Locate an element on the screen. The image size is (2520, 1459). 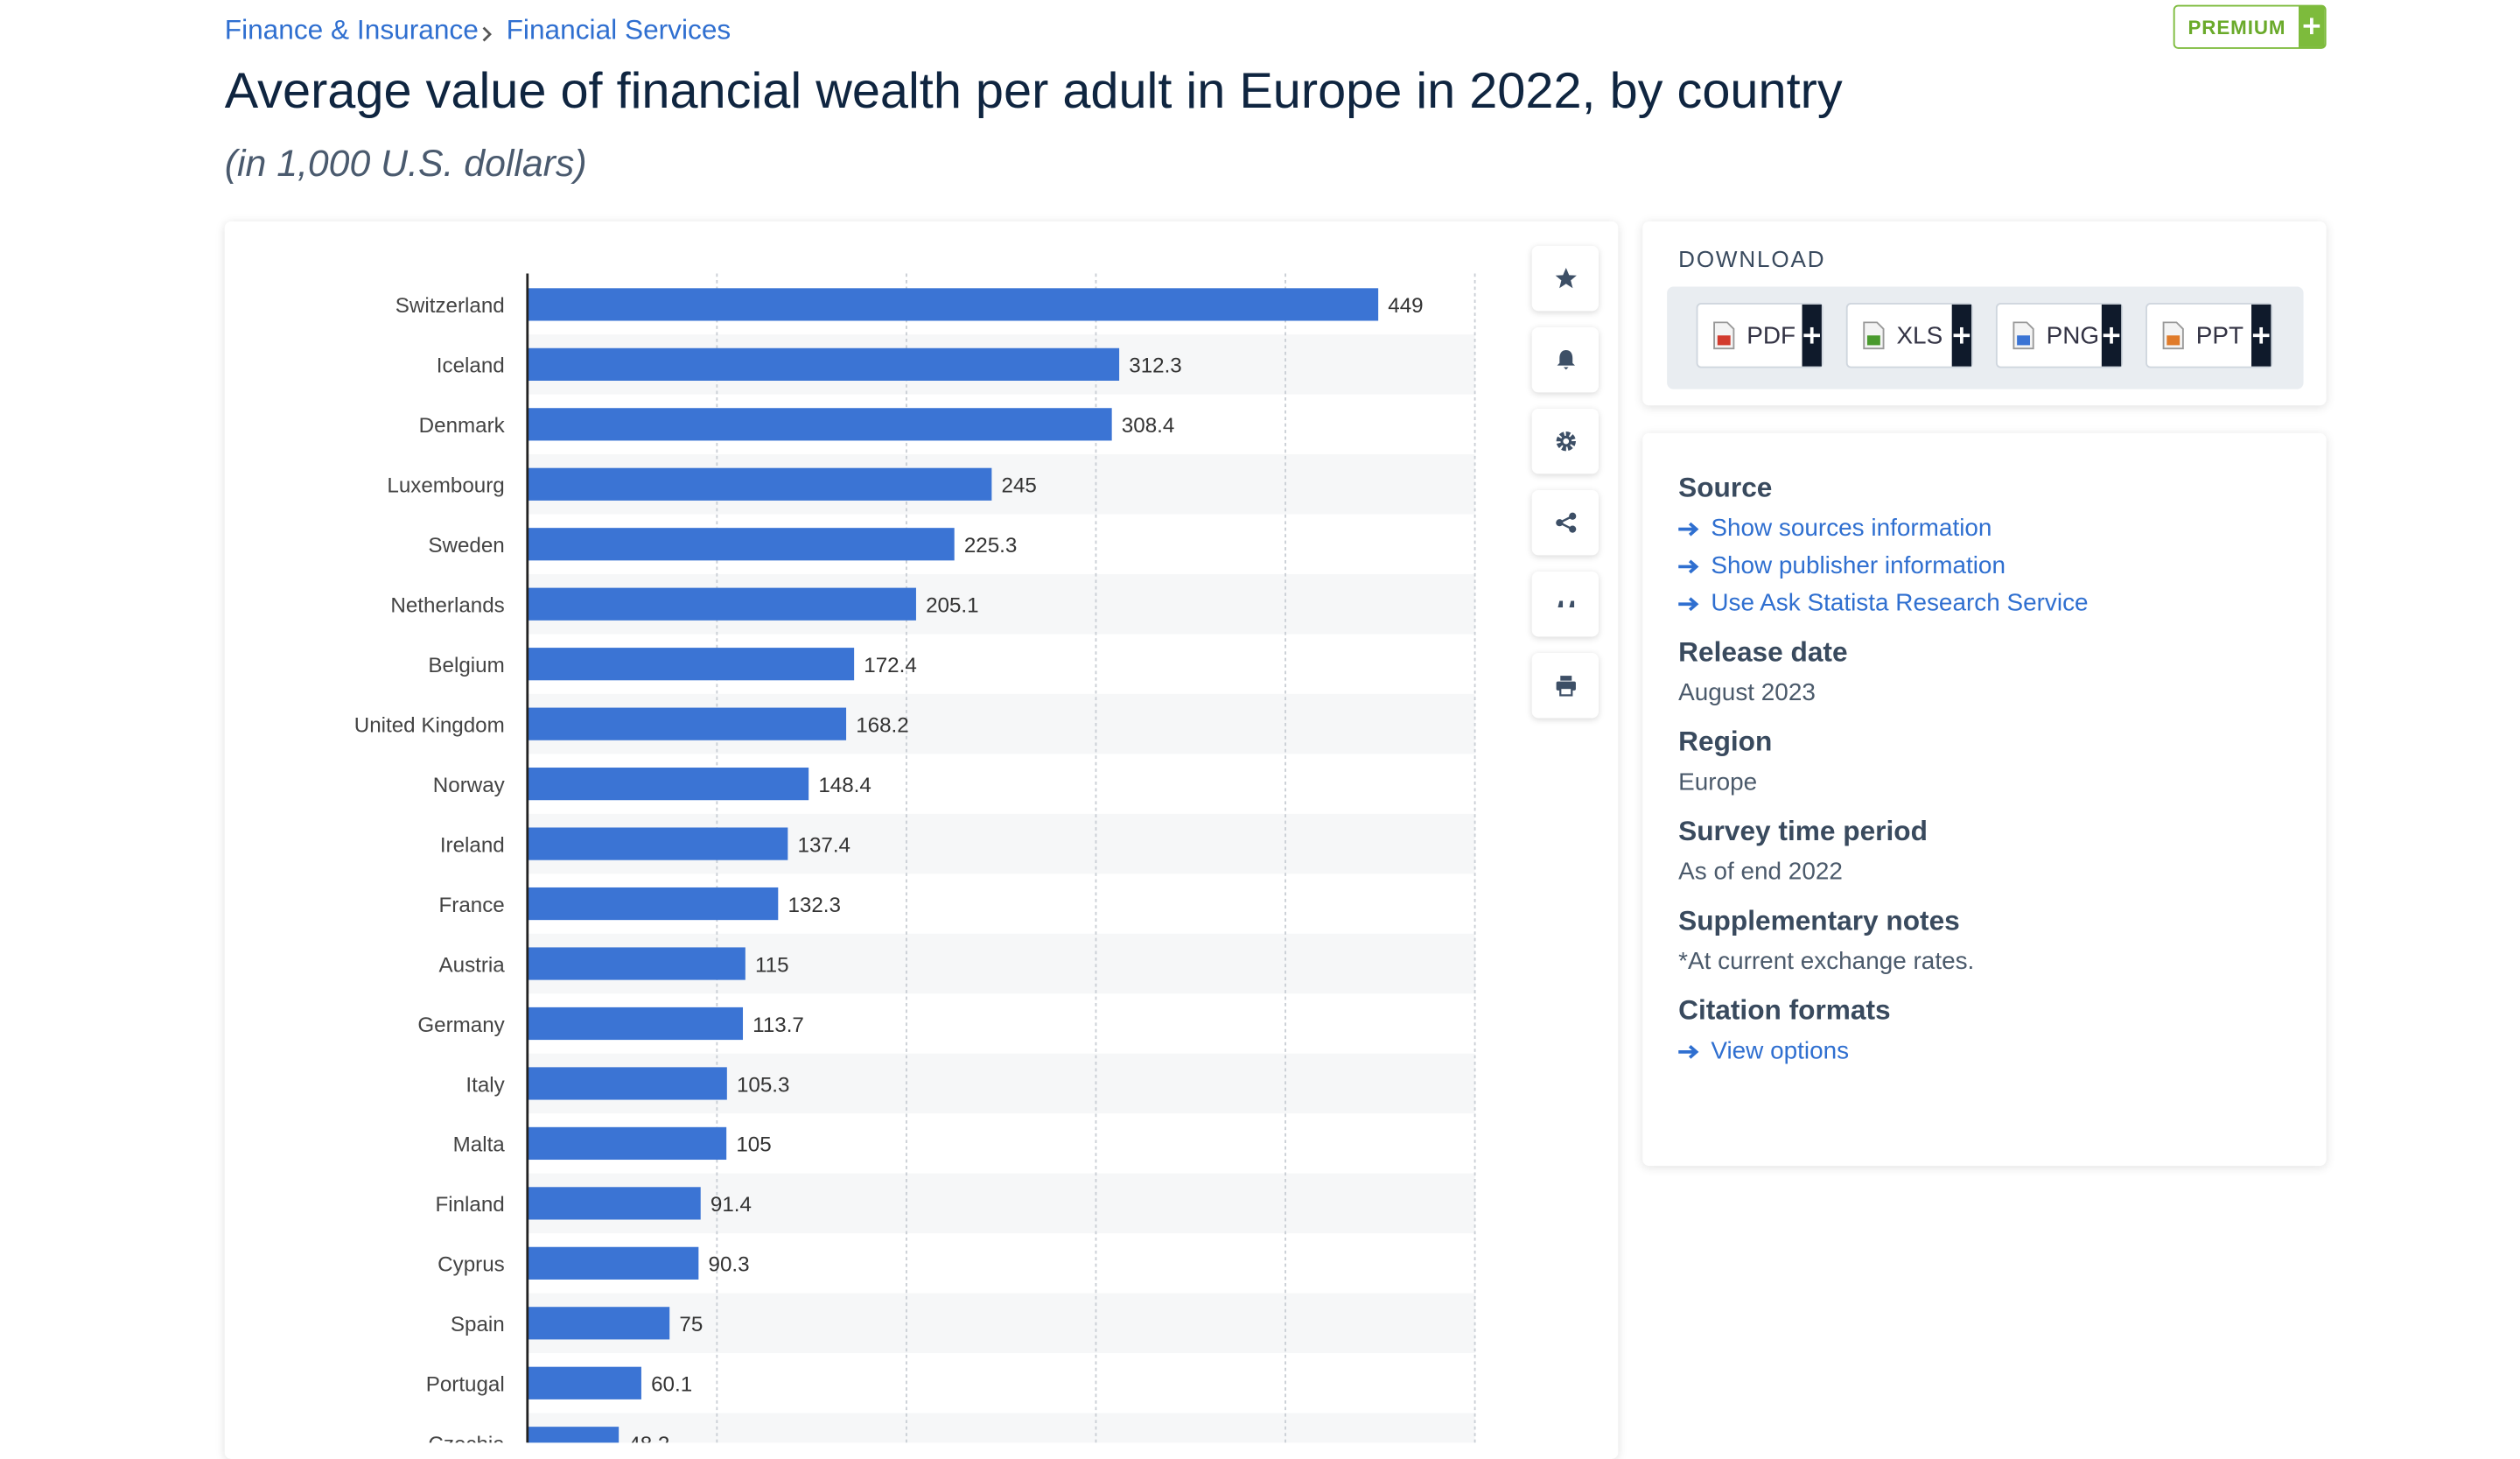
y-tick-label: Belgium is located at coordinates (466, 665).